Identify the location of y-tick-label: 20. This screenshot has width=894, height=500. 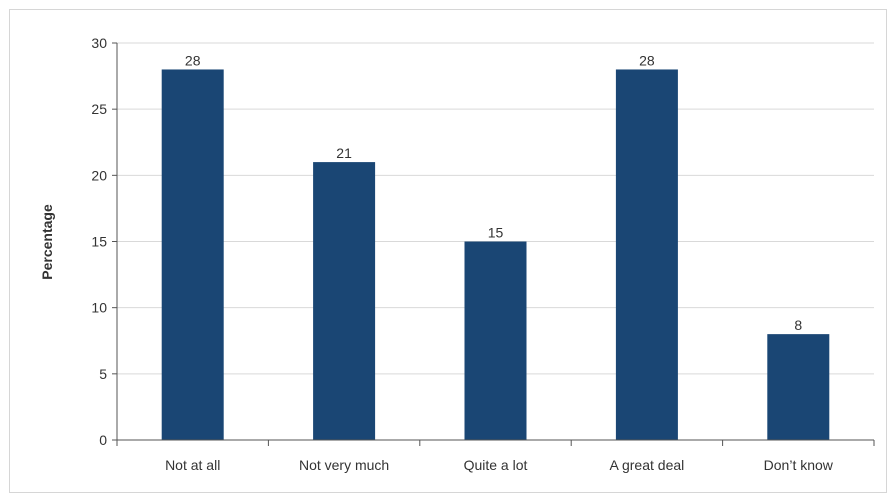
(99, 175).